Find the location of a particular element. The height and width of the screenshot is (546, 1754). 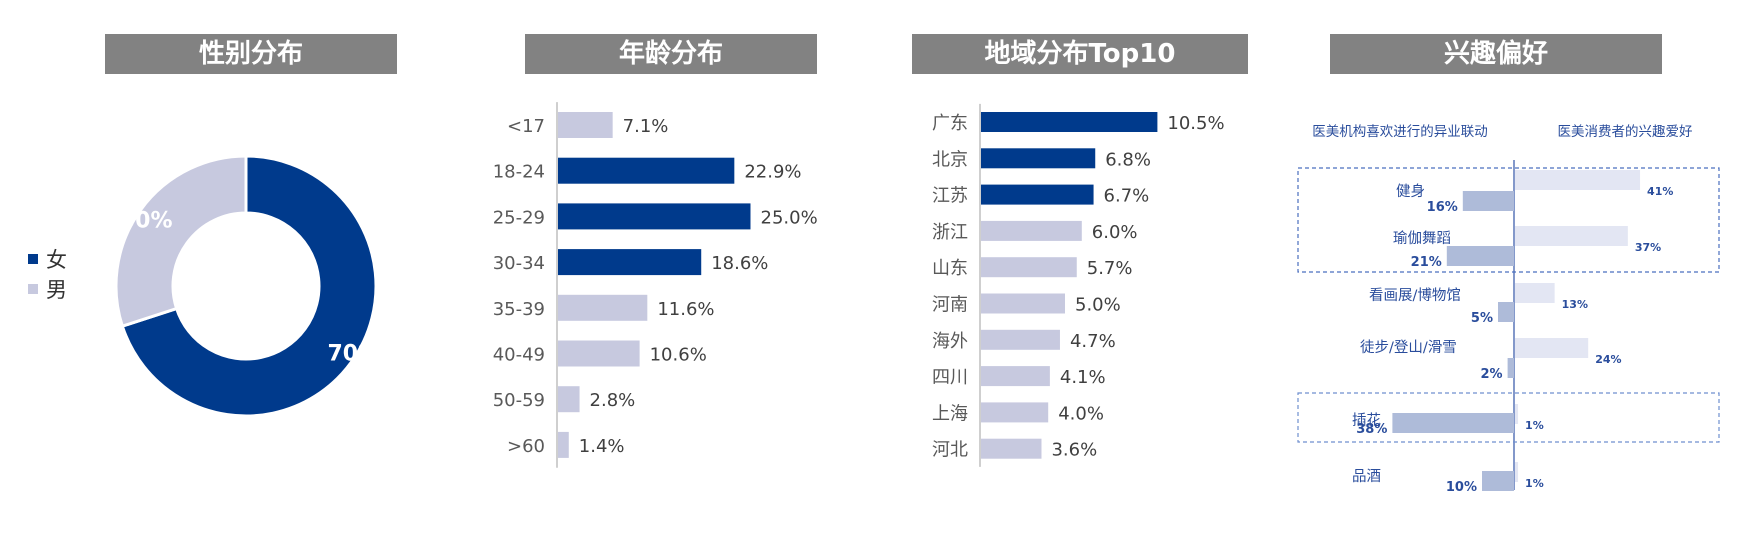

category-label: 海外 is located at coordinates (950, 341).